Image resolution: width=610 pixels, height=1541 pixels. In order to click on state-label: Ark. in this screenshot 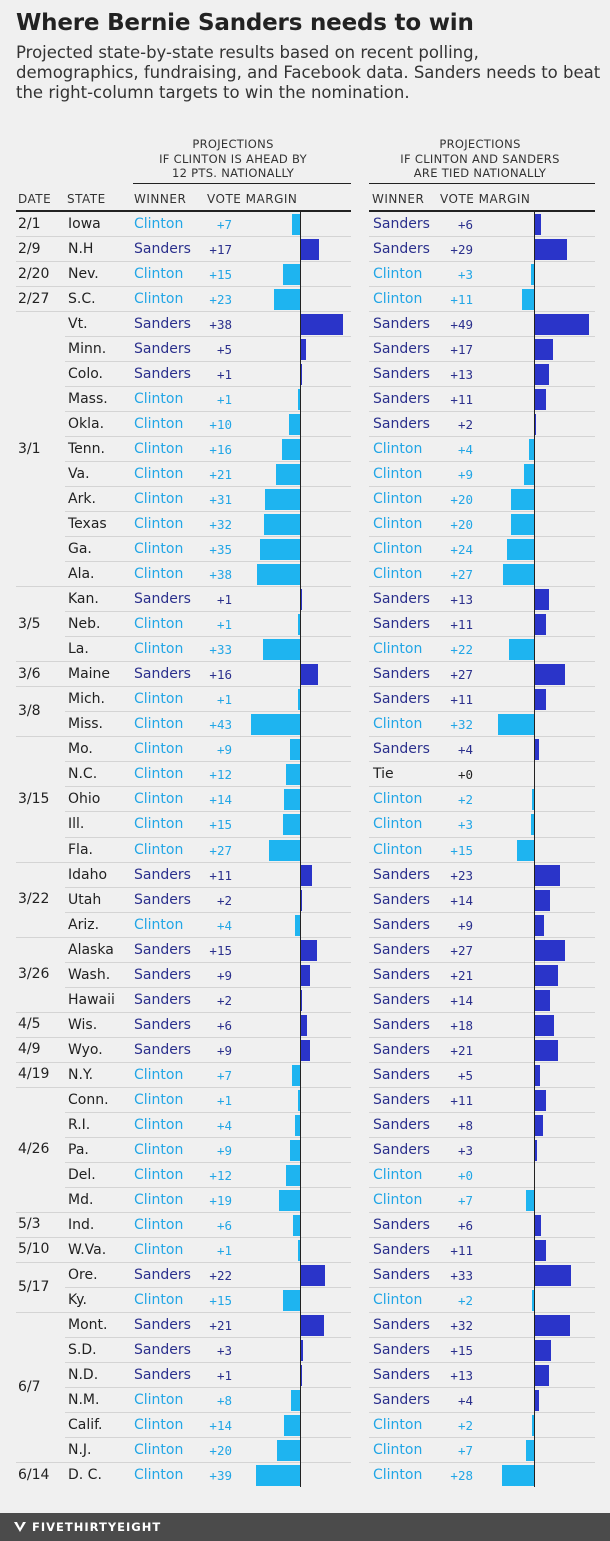, I will do `click(82, 499)`.